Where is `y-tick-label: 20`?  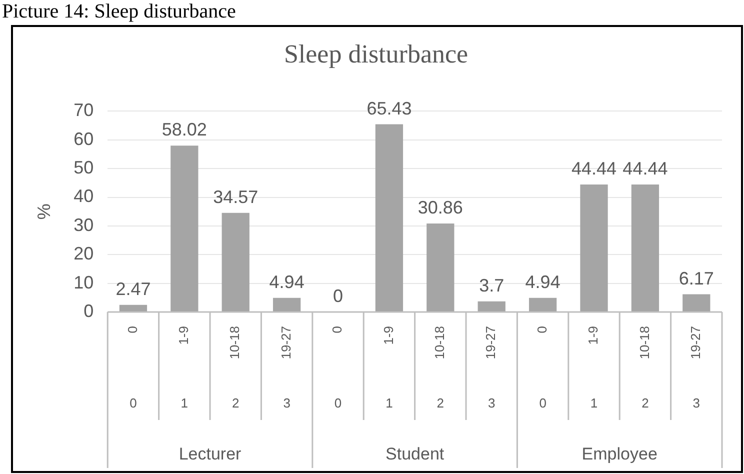 y-tick-label: 20 is located at coordinates (84, 254).